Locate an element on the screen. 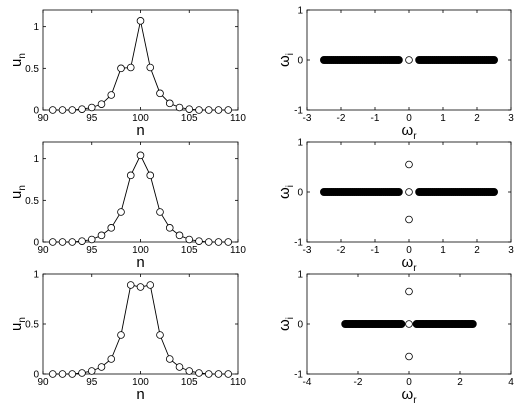 Image resolution: width=518 pixels, height=409 pixels. y-axis-label: un is located at coordinates (18, 60).